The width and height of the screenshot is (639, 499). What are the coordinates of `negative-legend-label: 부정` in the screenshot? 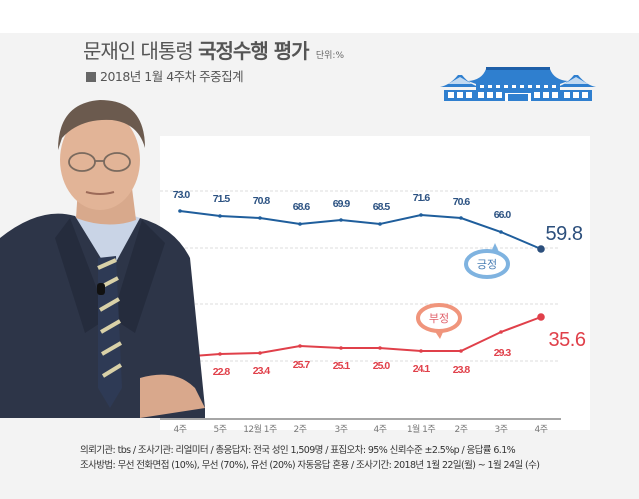 It's located at (439, 318).